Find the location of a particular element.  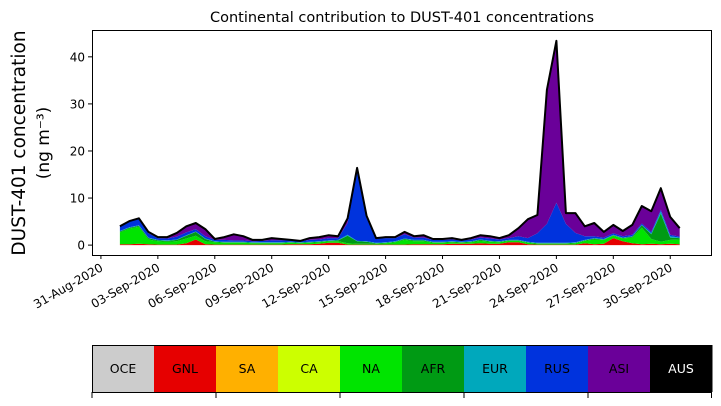

legend-label-ca: CA is located at coordinates (309, 368).